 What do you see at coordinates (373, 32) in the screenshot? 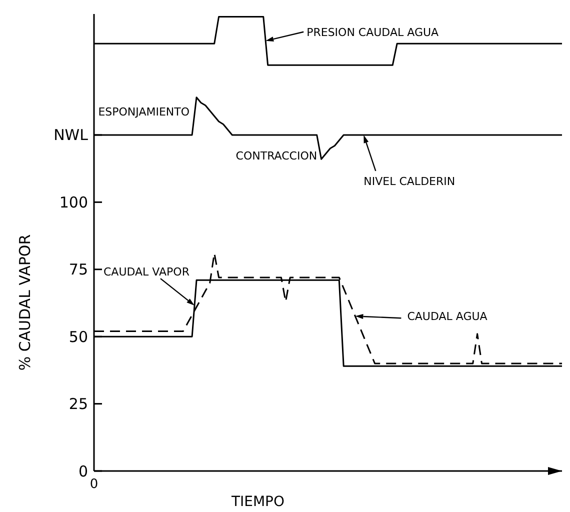
I see `legend-label: PRESION CAUDAL AGUA` at bounding box center [373, 32].